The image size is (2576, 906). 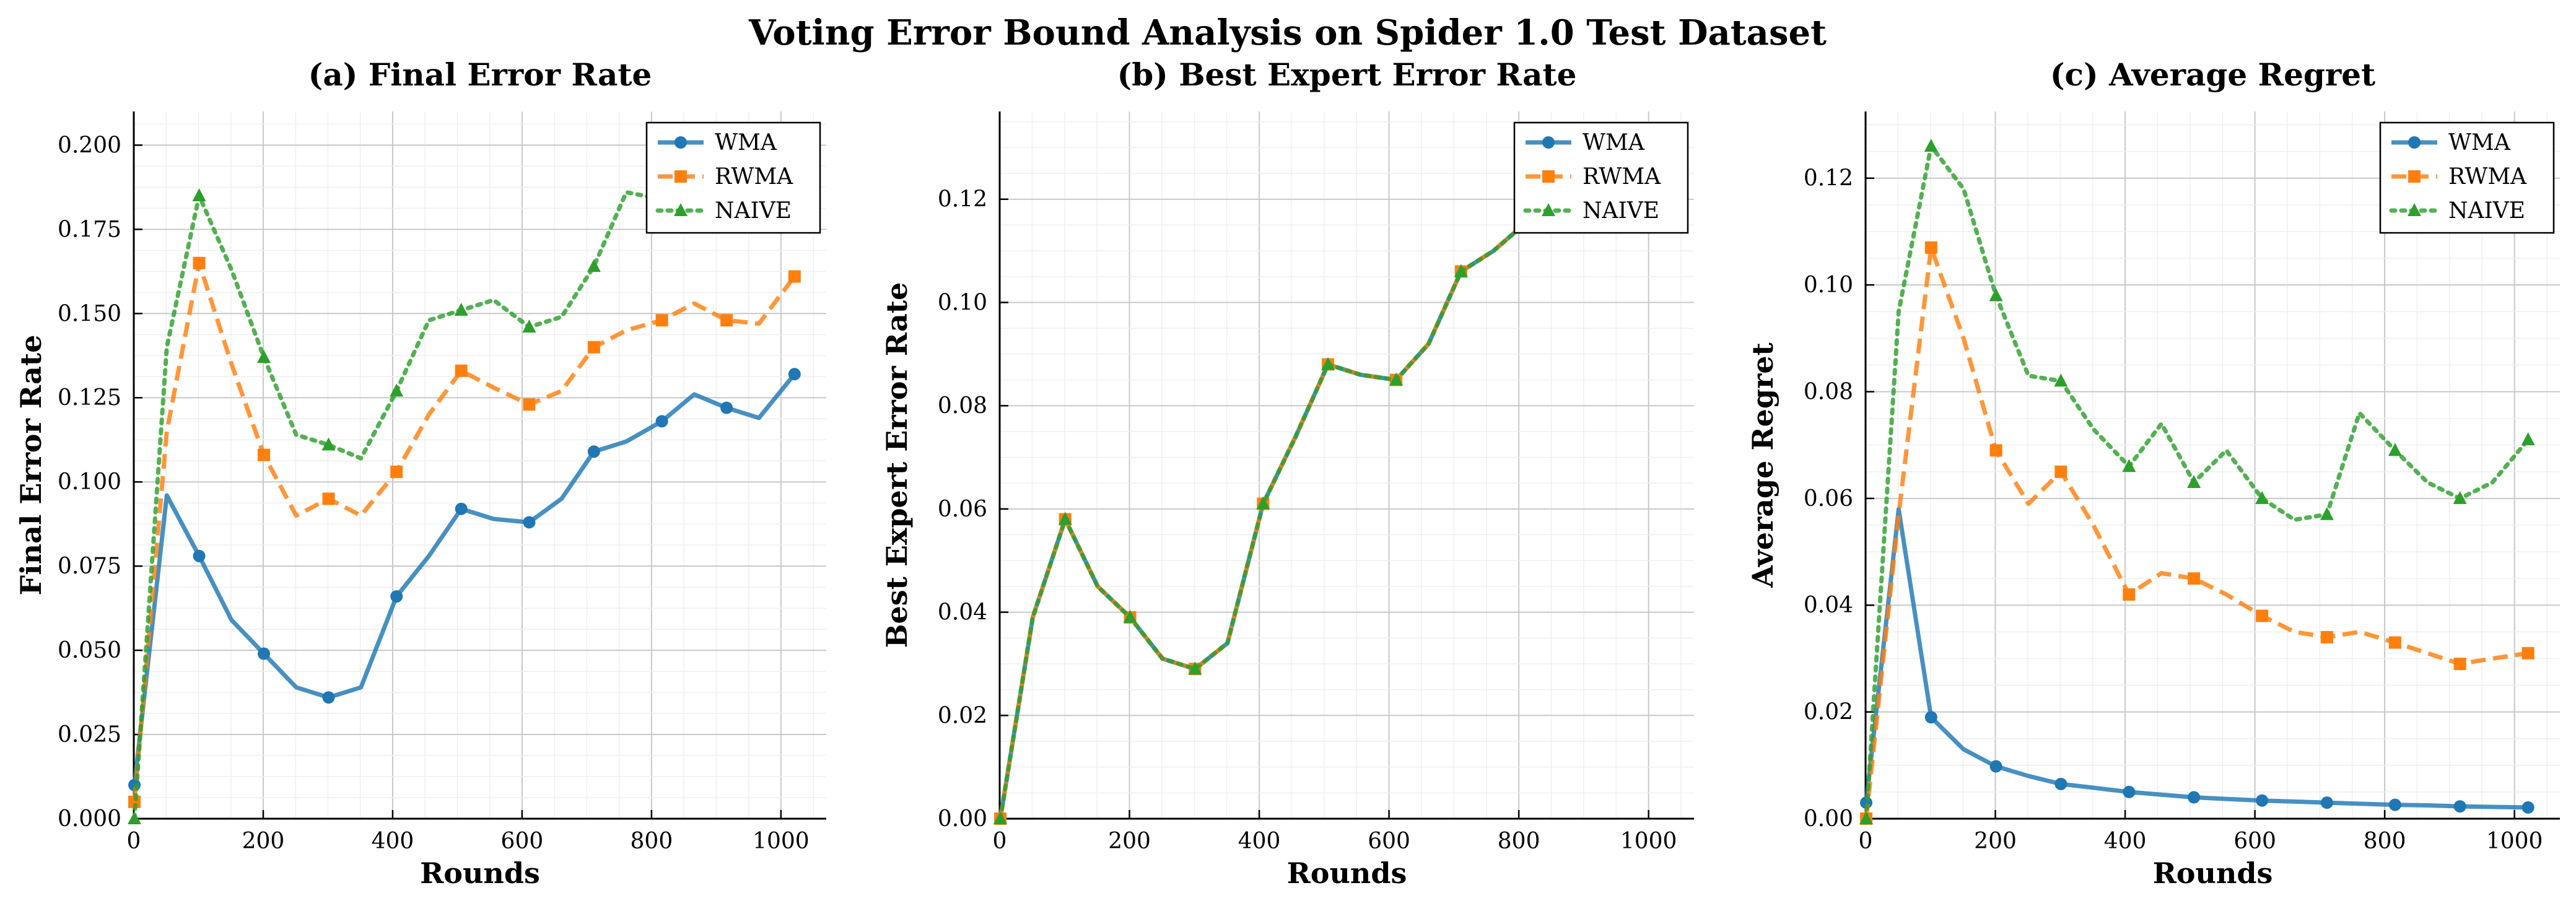 I want to click on y-tick-label: 0.075, so click(x=89, y=566).